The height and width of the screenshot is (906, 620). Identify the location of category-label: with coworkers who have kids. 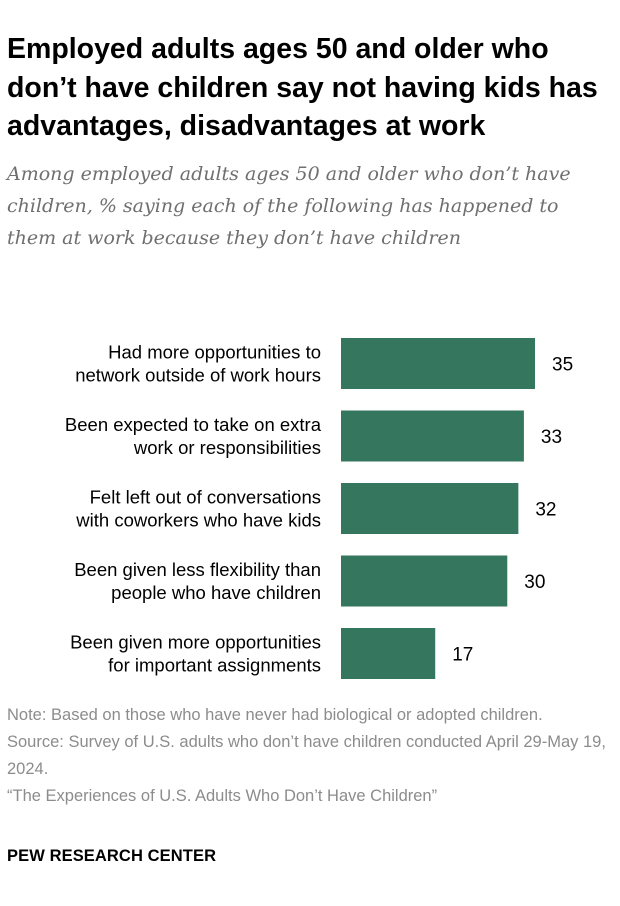
(198, 520).